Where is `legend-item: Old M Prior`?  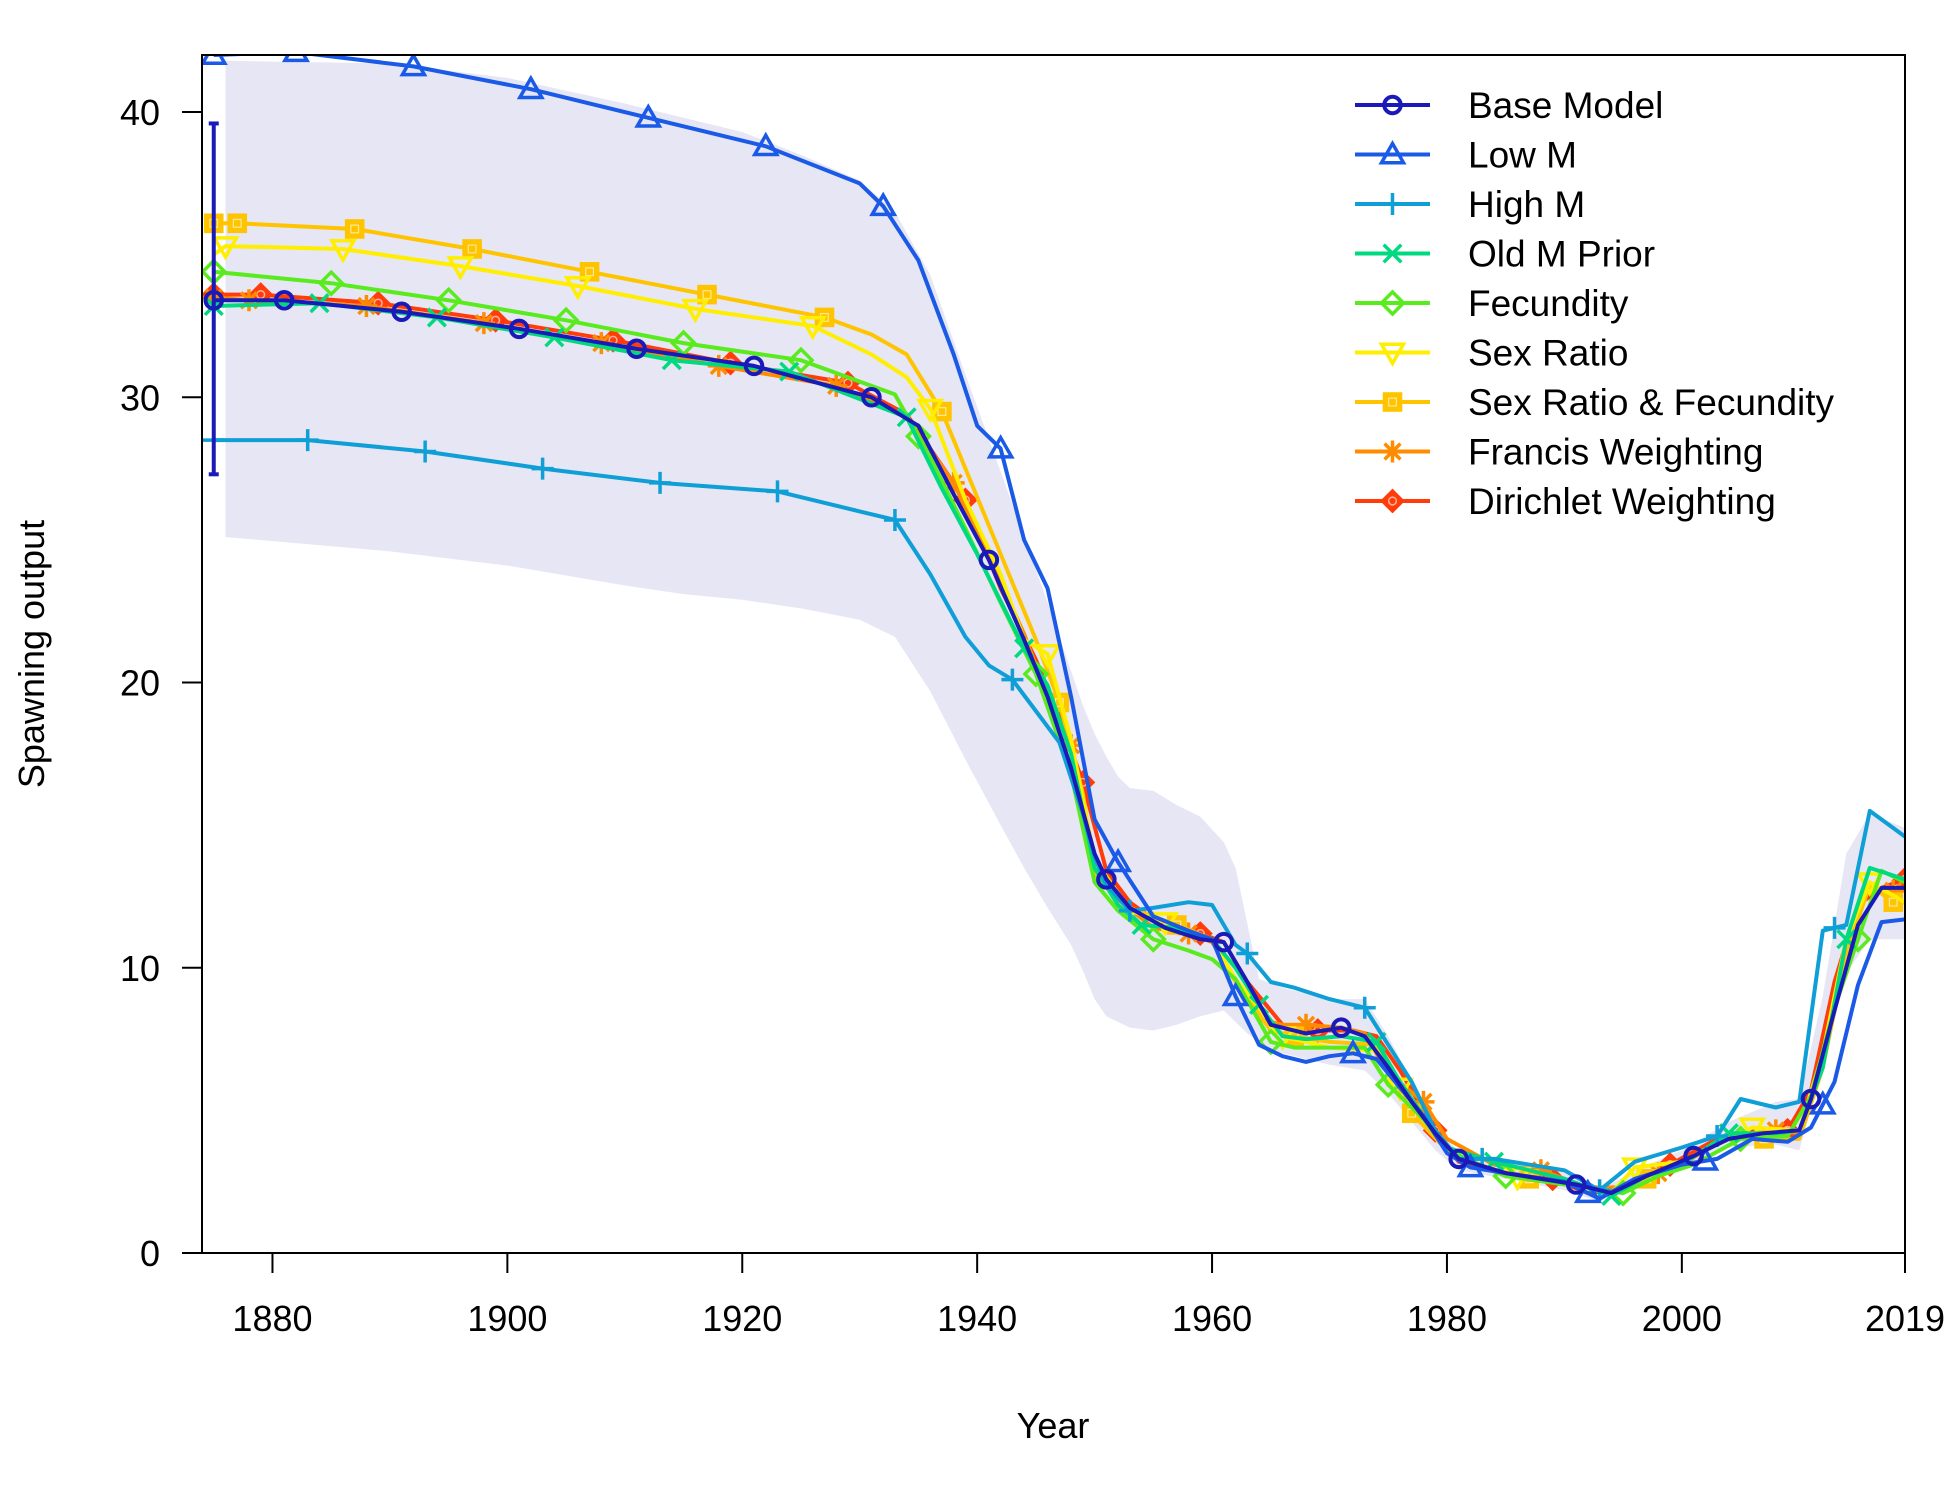 legend-item: Old M Prior is located at coordinates (1505, 254).